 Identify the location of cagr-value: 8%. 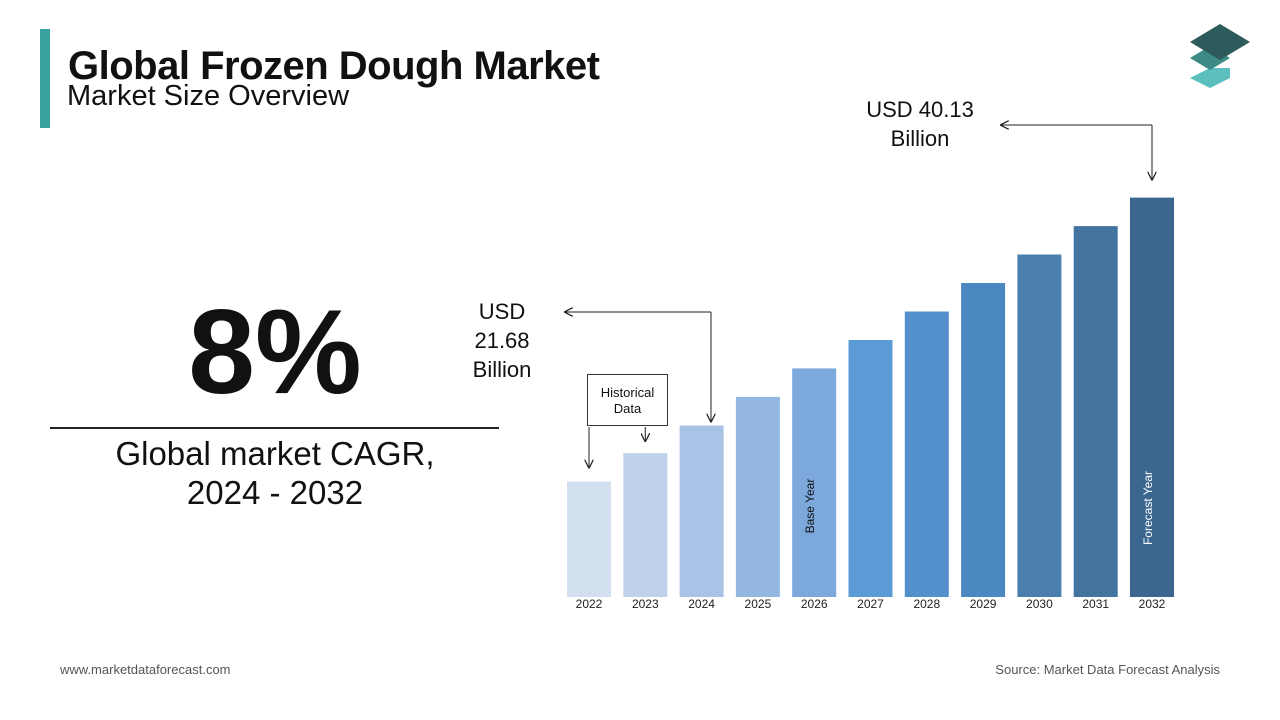
(275, 352).